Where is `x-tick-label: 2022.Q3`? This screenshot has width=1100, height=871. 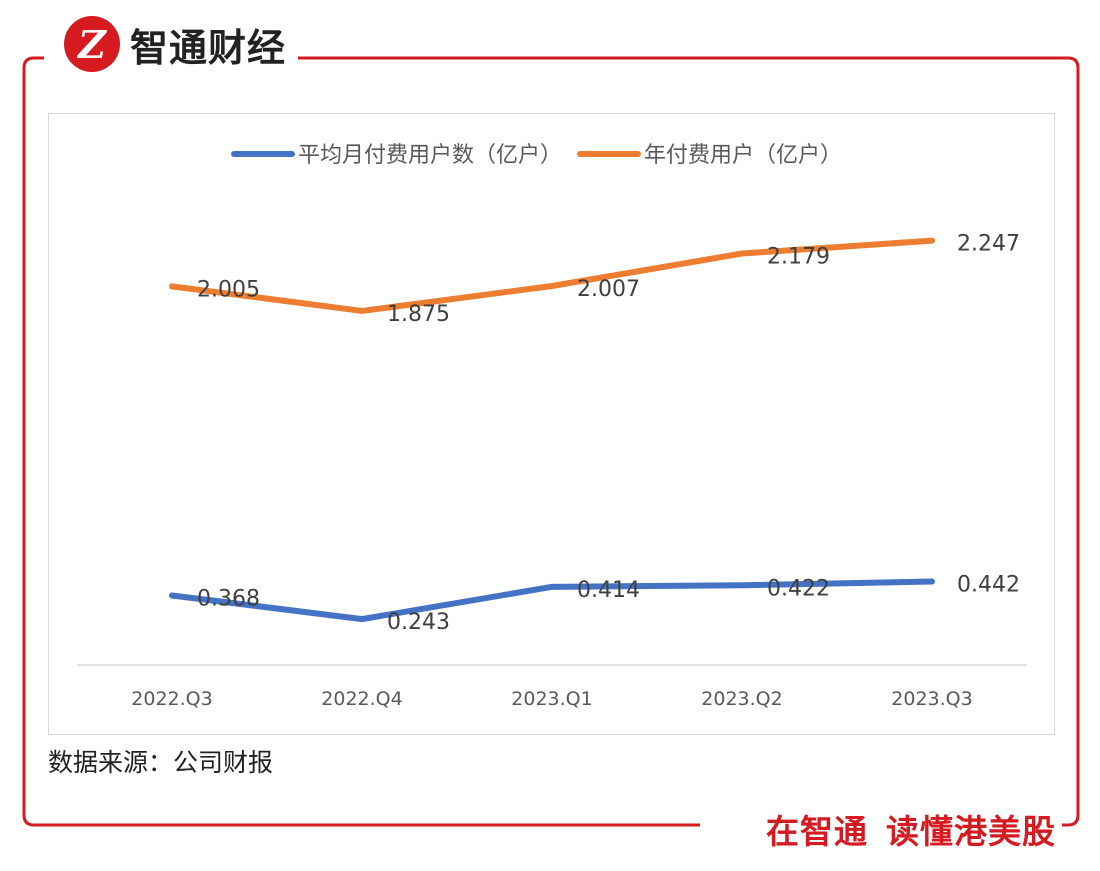
x-tick-label: 2022.Q3 is located at coordinates (171, 699).